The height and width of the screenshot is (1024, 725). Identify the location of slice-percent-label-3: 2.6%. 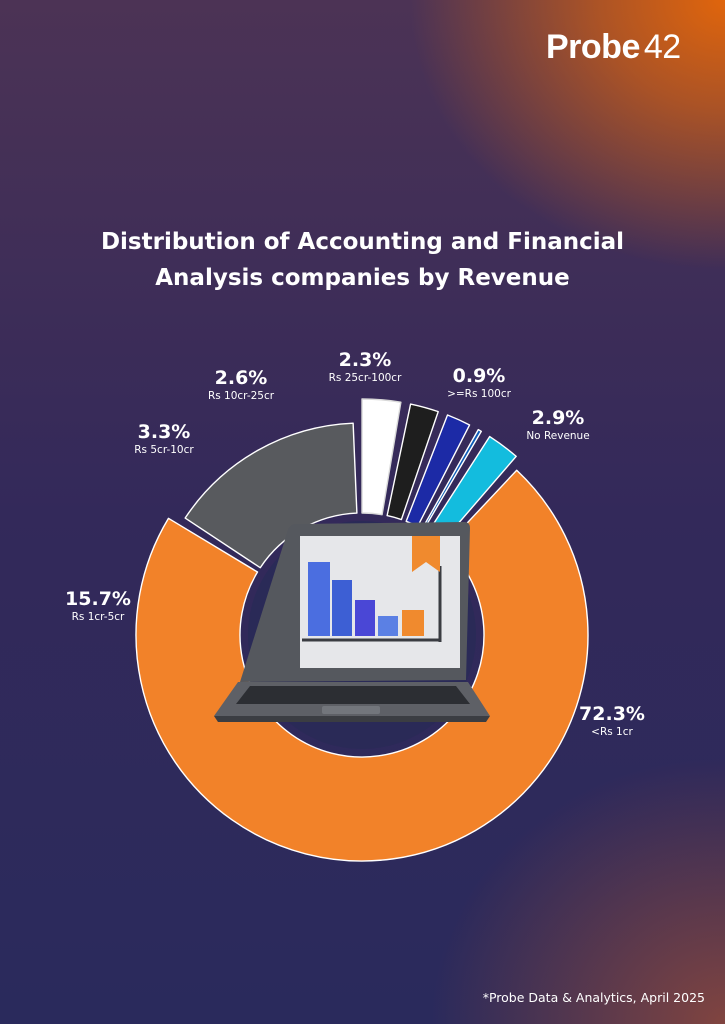
(241, 378).